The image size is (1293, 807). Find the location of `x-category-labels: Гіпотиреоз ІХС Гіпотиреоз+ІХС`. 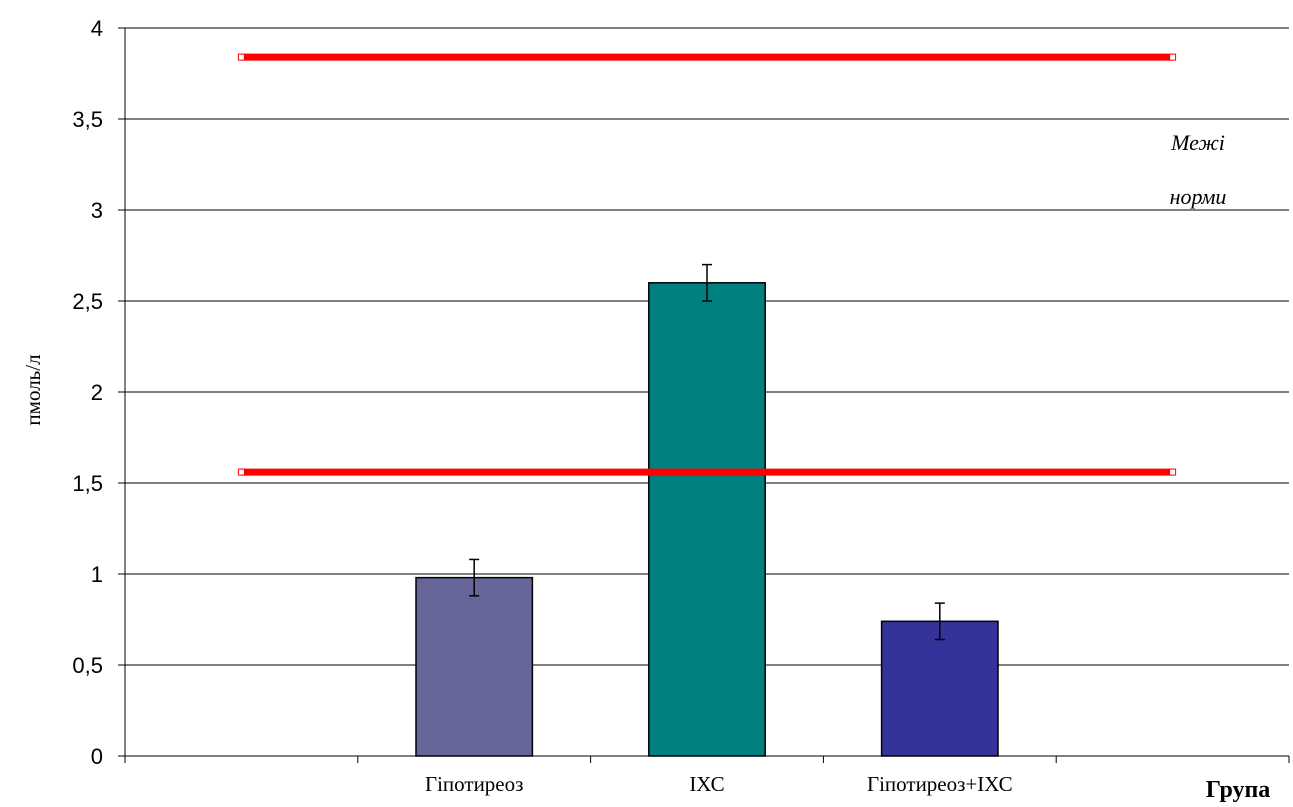

x-category-labels: Гіпотиреоз ІХС Гіпотиреоз+ІХС is located at coordinates (719, 784).